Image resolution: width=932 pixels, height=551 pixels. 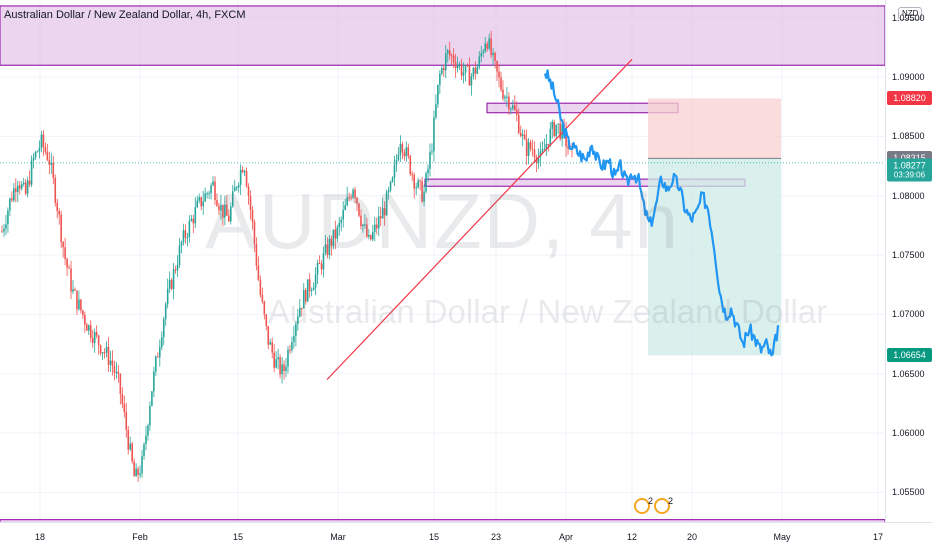 I want to click on time-axis-label: 17, so click(x=878, y=537).